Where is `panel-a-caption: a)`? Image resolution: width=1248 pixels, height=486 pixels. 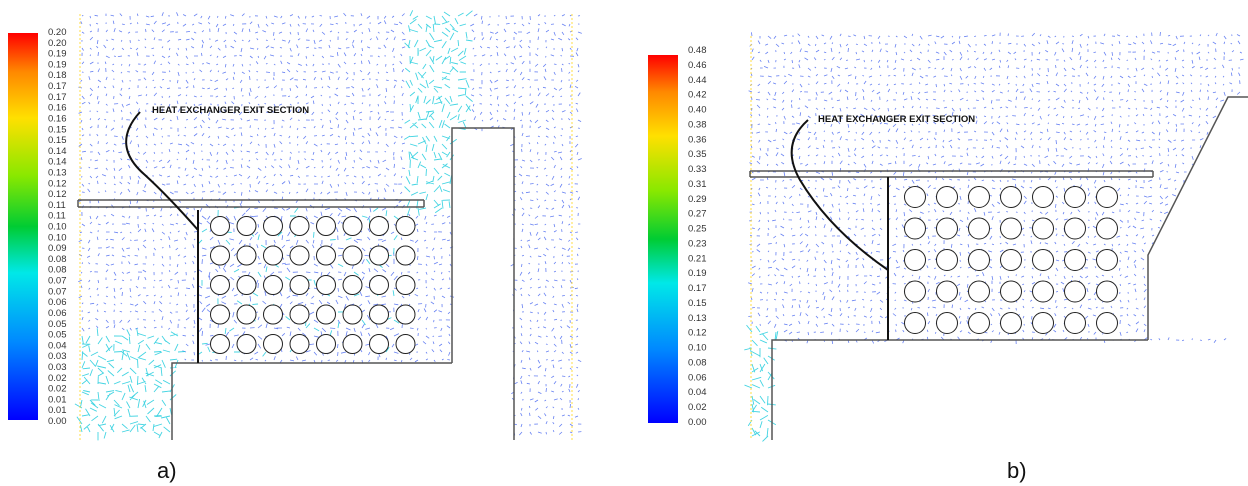
panel-a-caption: a) is located at coordinates (167, 470).